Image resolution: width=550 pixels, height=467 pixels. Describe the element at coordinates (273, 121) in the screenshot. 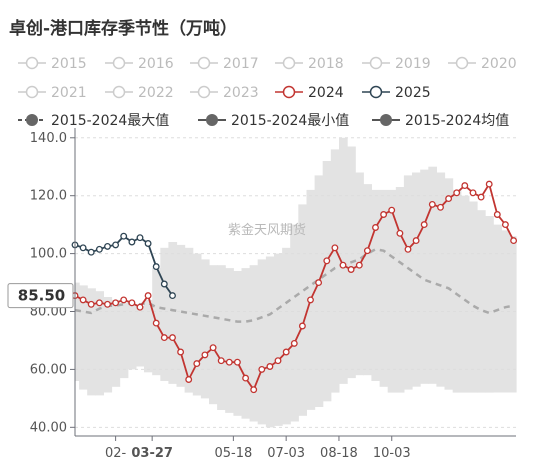

I see `legend-item-min: 2015-2024最小值` at that location.